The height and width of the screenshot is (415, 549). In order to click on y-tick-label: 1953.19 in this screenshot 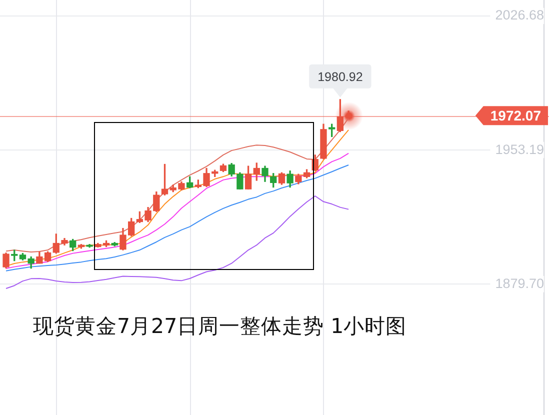, I will do `click(519, 149)`.